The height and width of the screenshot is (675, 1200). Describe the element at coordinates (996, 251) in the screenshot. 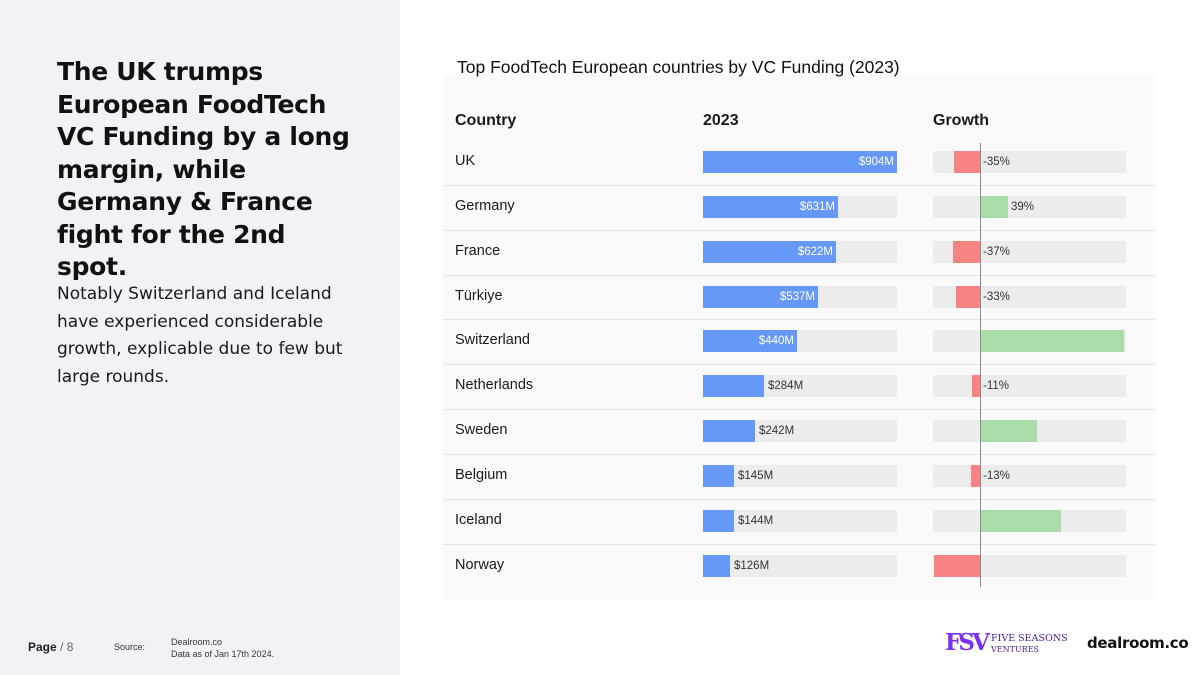

I see `growth-value-label: -37%` at that location.